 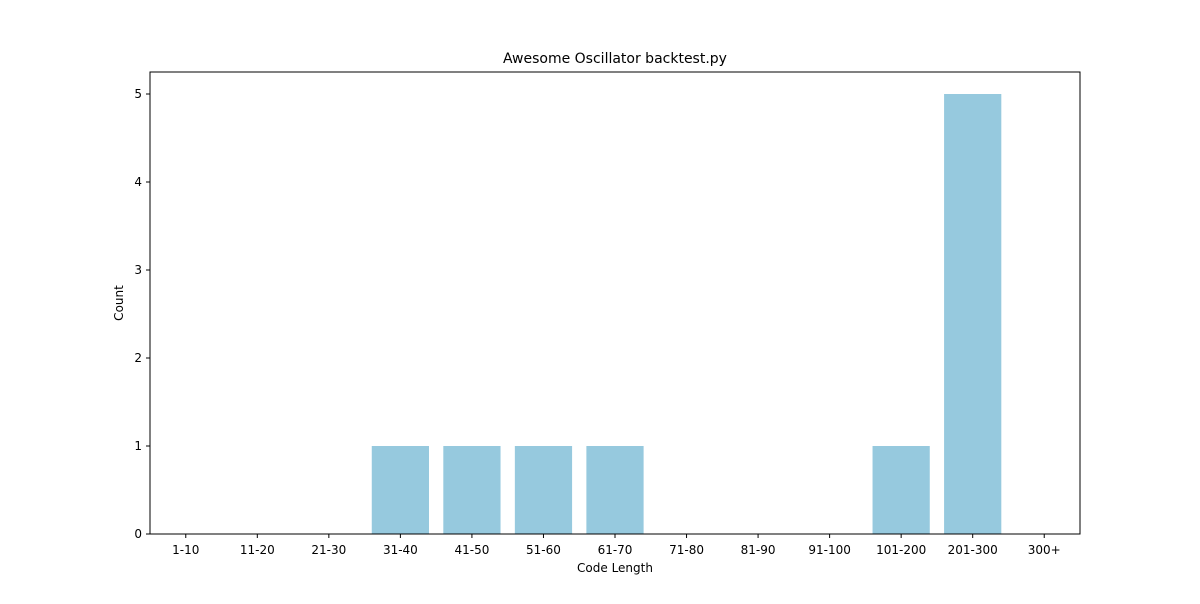 I want to click on y-tick-label: 0, so click(x=138, y=534).